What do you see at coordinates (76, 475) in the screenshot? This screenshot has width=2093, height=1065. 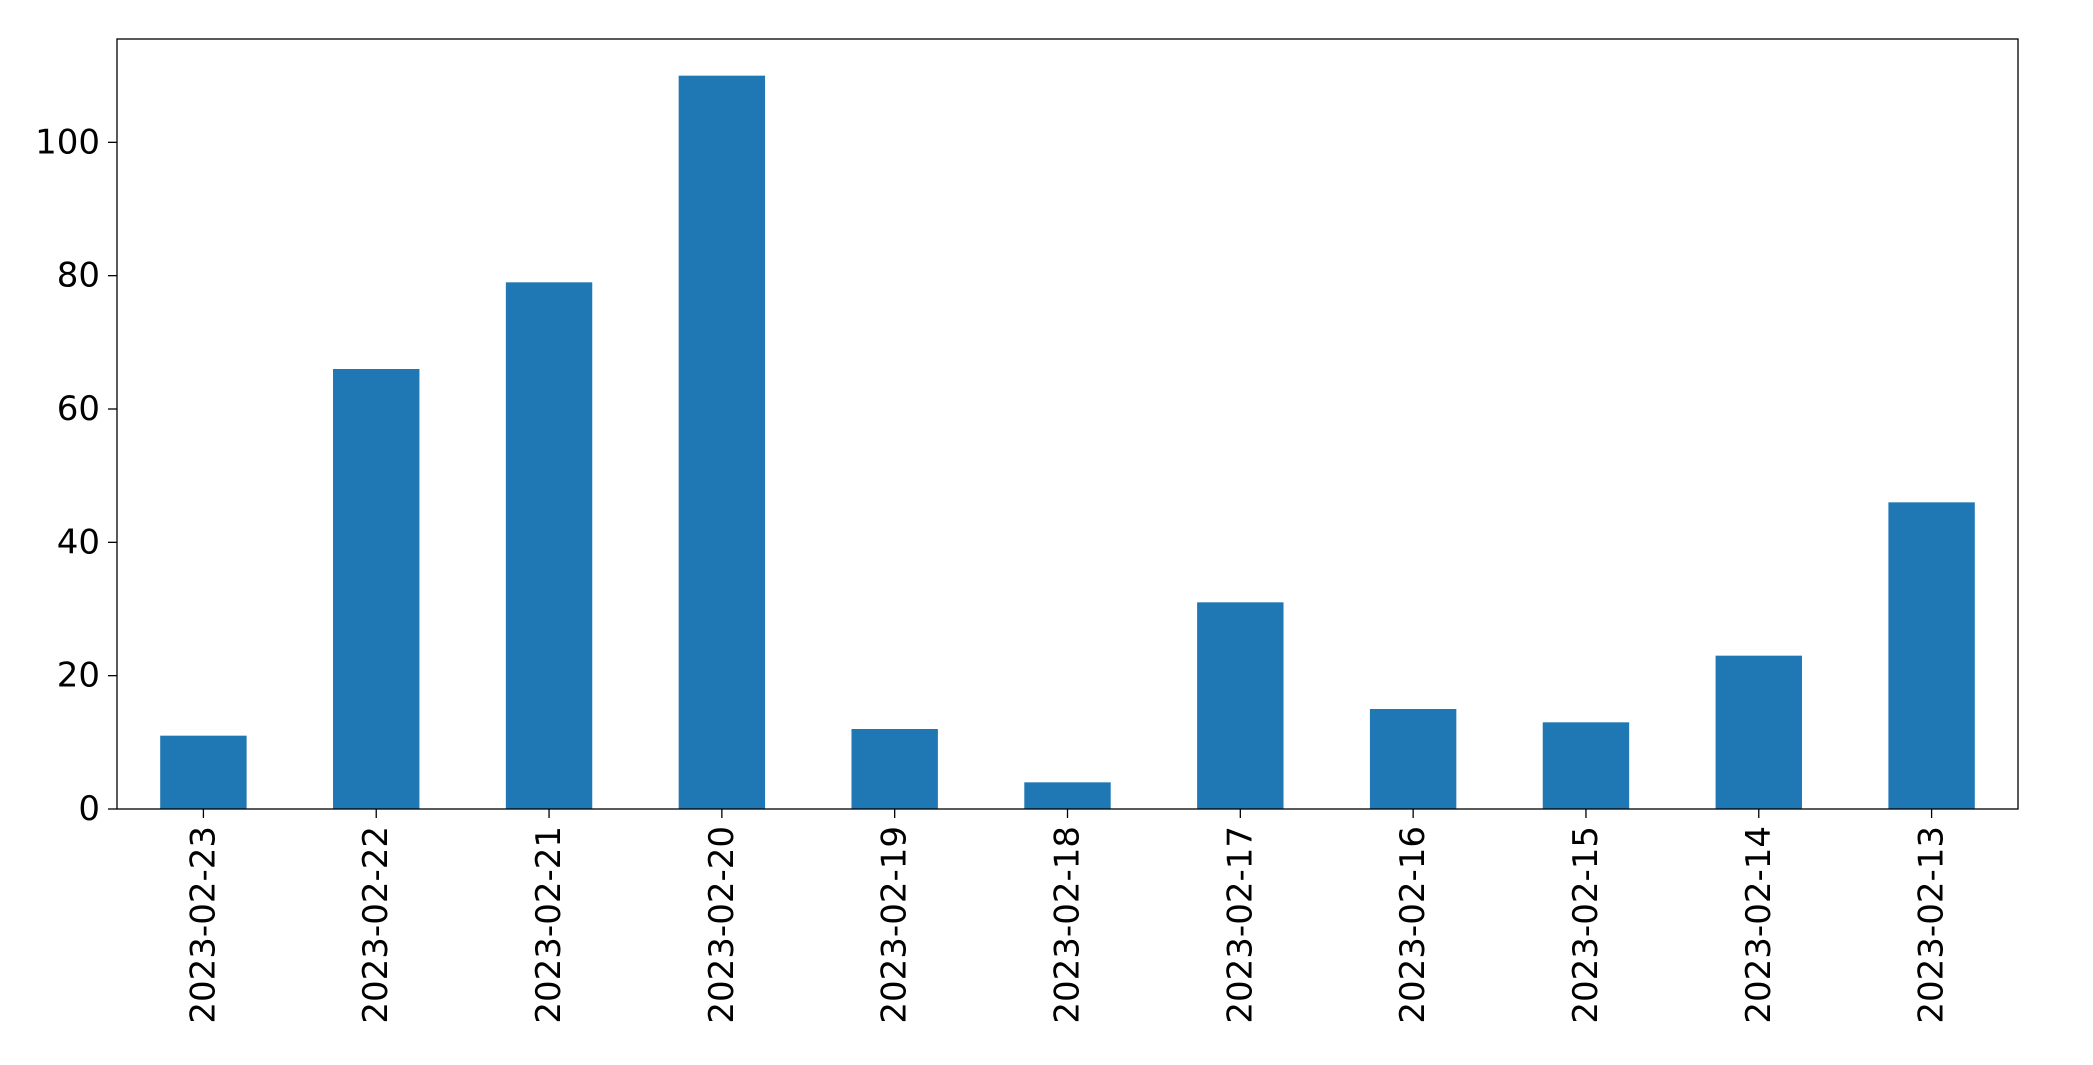 I see `y-axis: 0 20 40 60 80 100` at bounding box center [76, 475].